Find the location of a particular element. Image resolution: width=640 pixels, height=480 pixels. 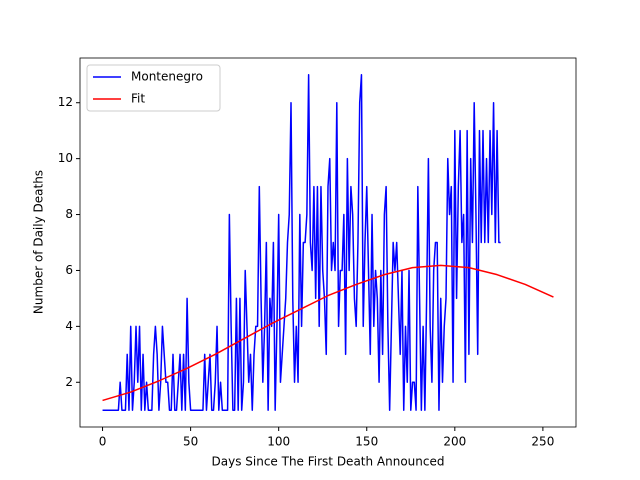

y-tick-label: 8 is located at coordinates (69, 214).